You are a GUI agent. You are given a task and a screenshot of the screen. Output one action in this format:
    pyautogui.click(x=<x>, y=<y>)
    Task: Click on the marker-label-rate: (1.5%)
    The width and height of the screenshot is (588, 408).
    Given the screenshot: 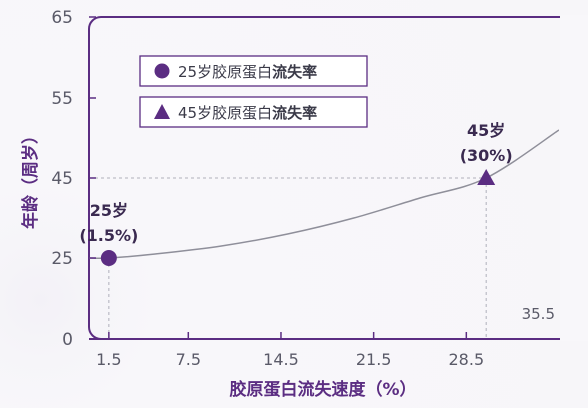 What is the action you would take?
    pyautogui.click(x=108, y=235)
    